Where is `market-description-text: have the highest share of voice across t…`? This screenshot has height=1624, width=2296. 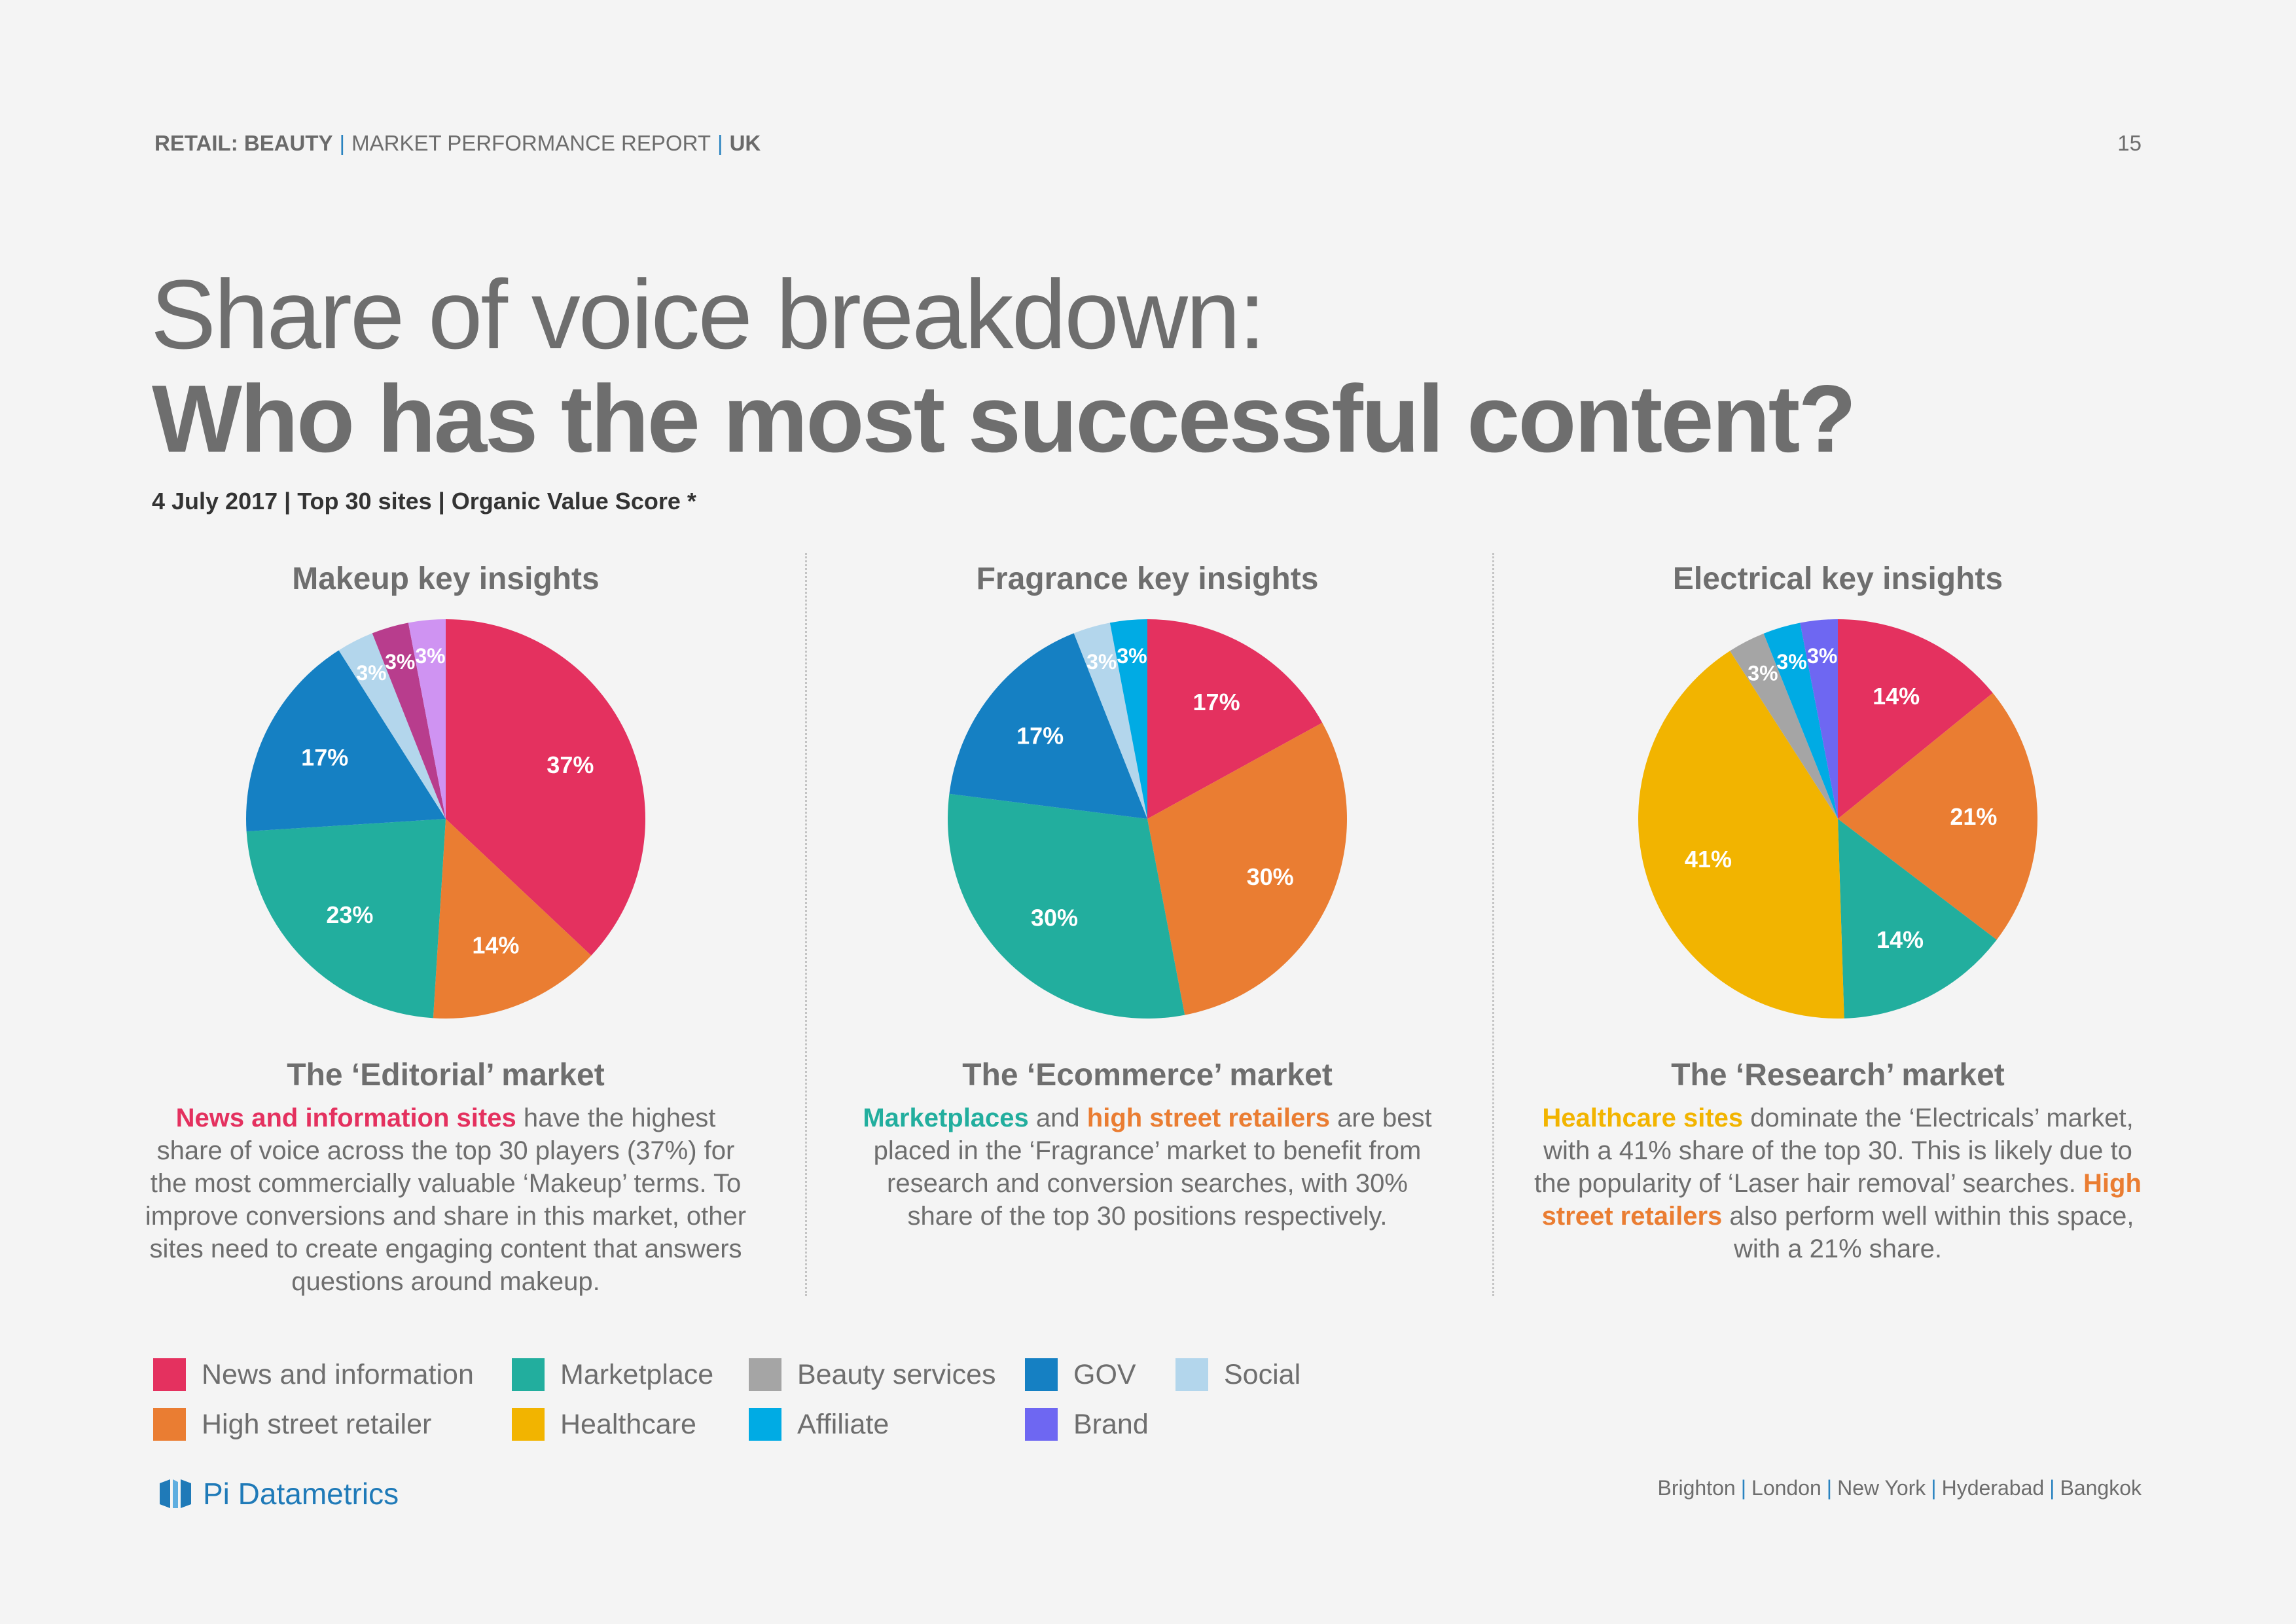
market-description-text: have the highest share of voice across t… is located at coordinates (446, 1200).